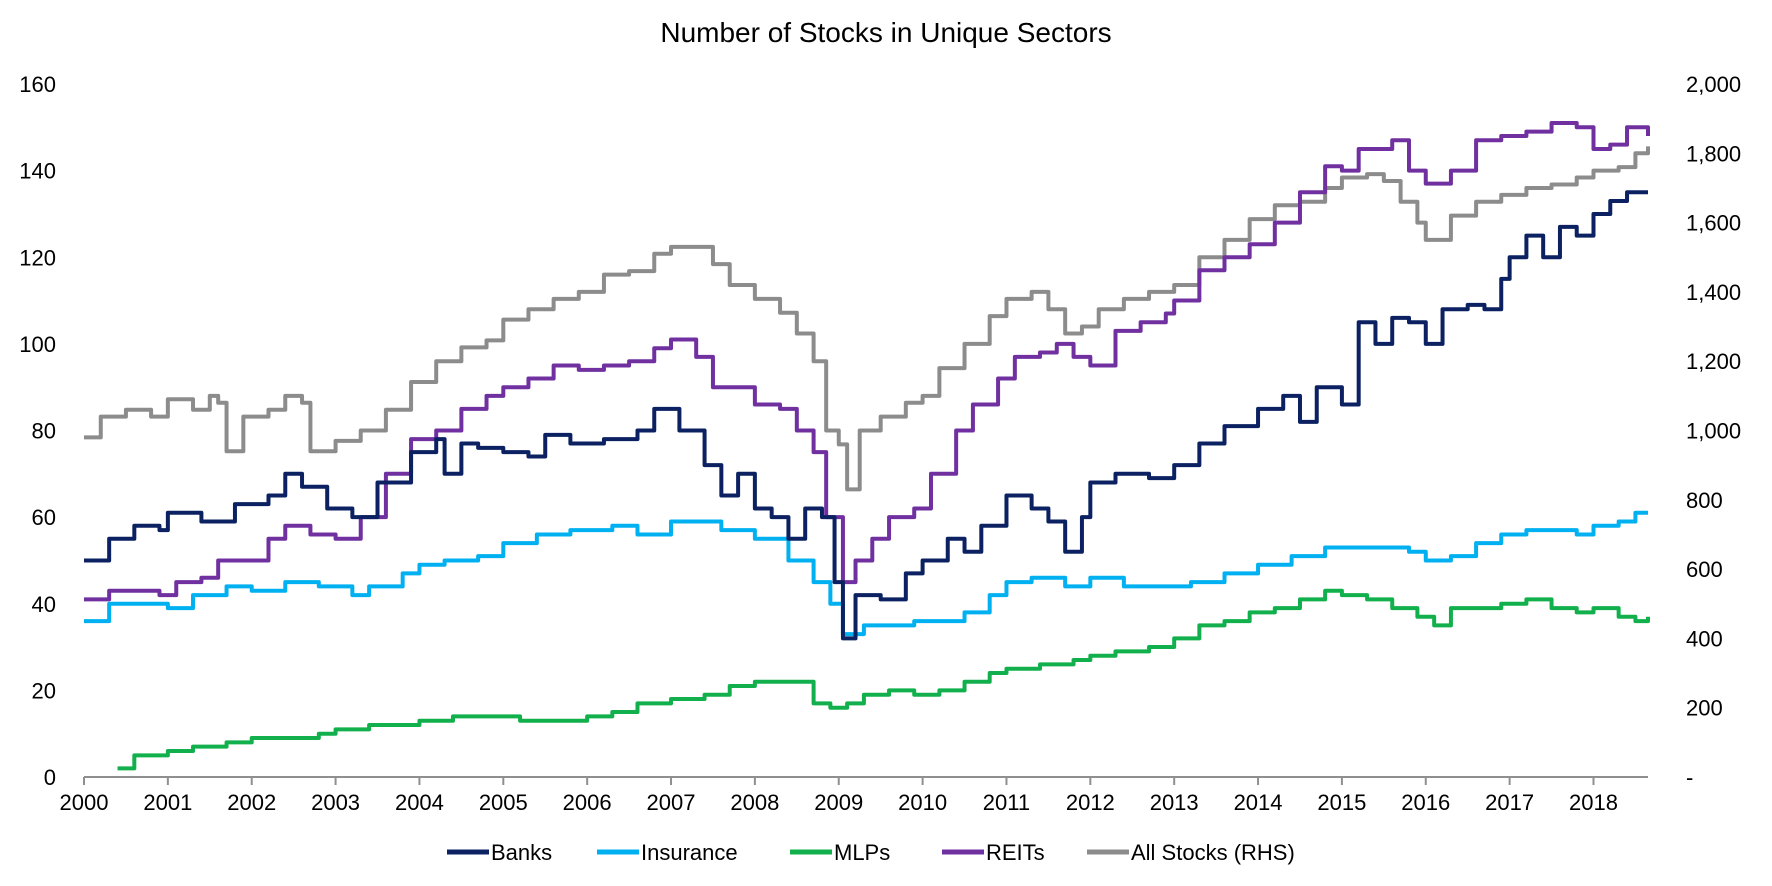 This screenshot has height=886, width=1772. I want to click on y-right-tick-label: 200, so click(1704, 708).